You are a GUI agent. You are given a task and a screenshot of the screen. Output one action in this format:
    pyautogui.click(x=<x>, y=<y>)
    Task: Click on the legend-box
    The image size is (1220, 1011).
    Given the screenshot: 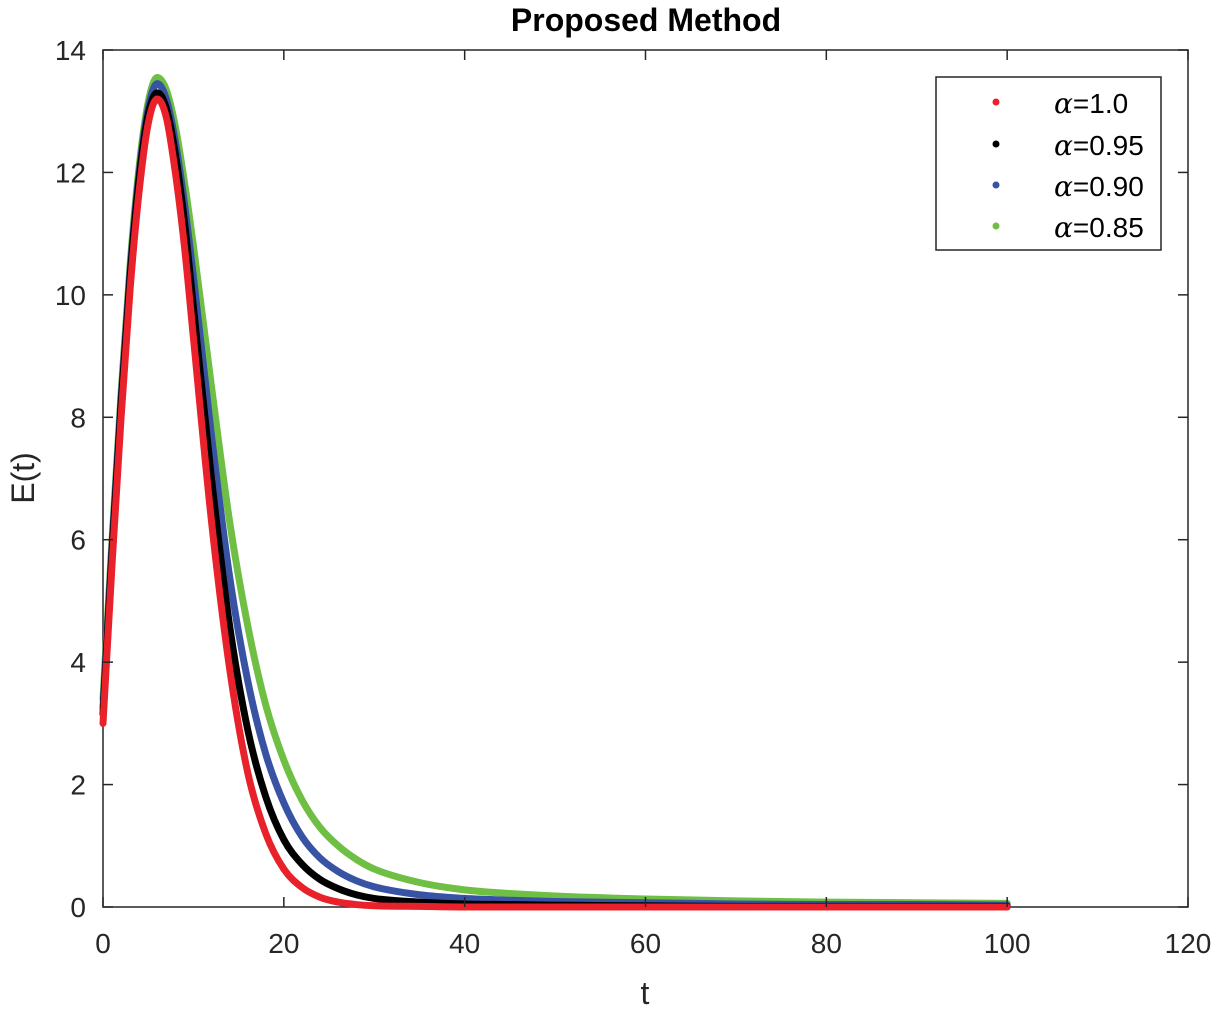 What is the action you would take?
    pyautogui.click(x=1048, y=163)
    